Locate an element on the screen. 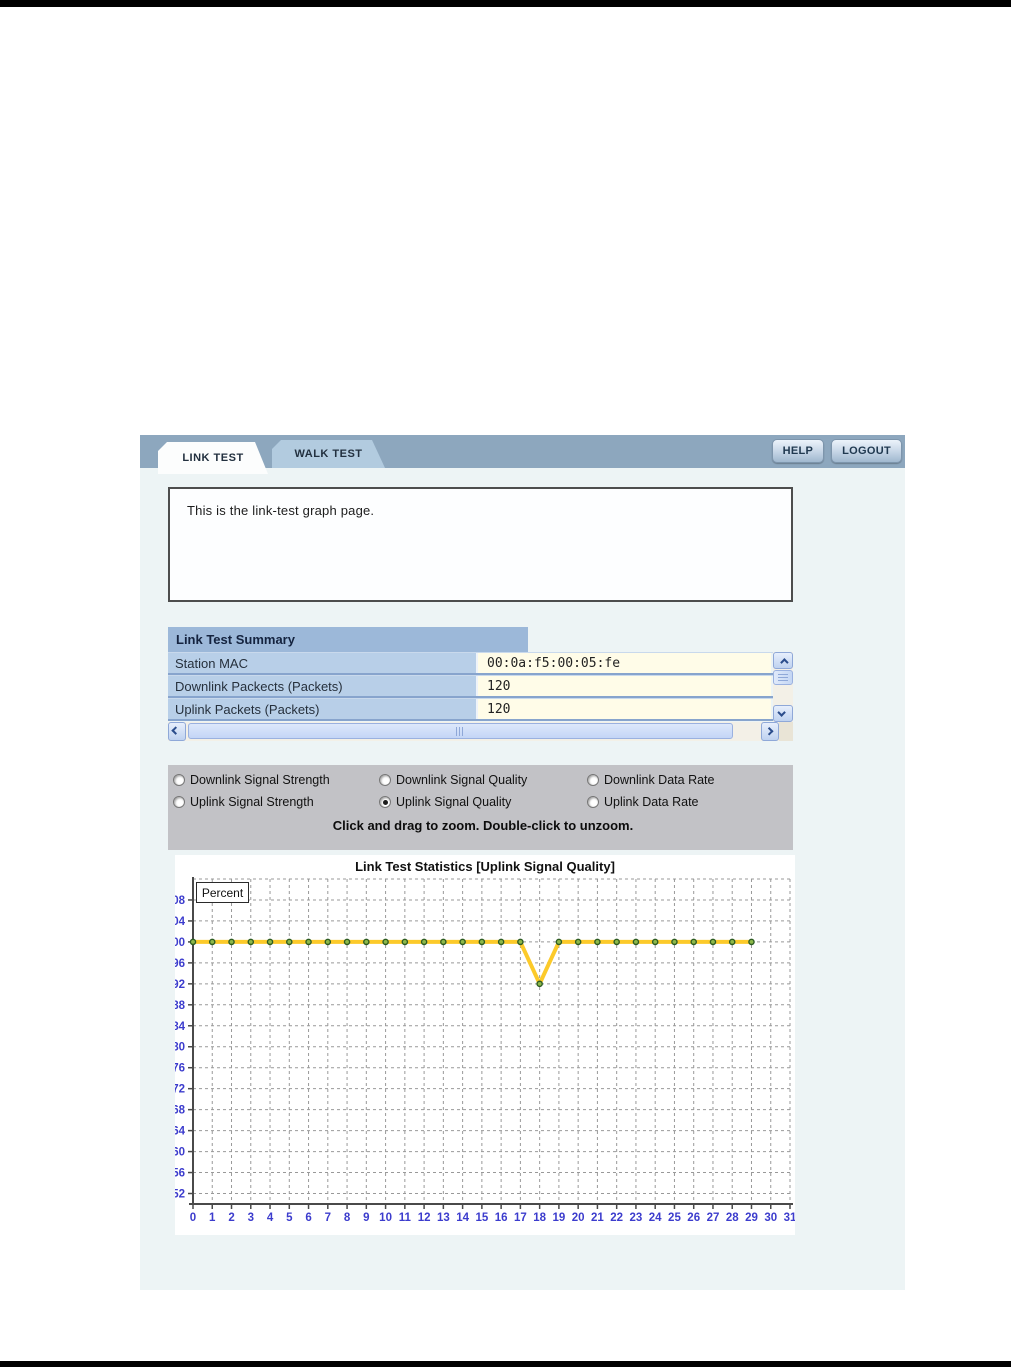  svg-text: 92 is located at coordinates (180, 985).